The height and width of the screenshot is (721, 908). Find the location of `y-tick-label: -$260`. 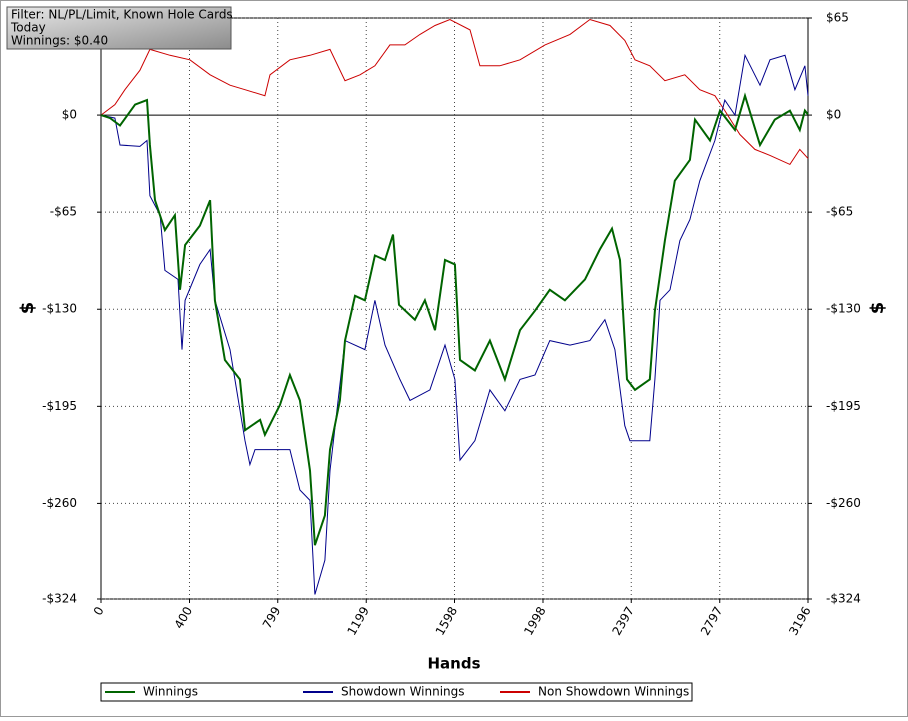

y-tick-label: -$260 is located at coordinates (59, 503).